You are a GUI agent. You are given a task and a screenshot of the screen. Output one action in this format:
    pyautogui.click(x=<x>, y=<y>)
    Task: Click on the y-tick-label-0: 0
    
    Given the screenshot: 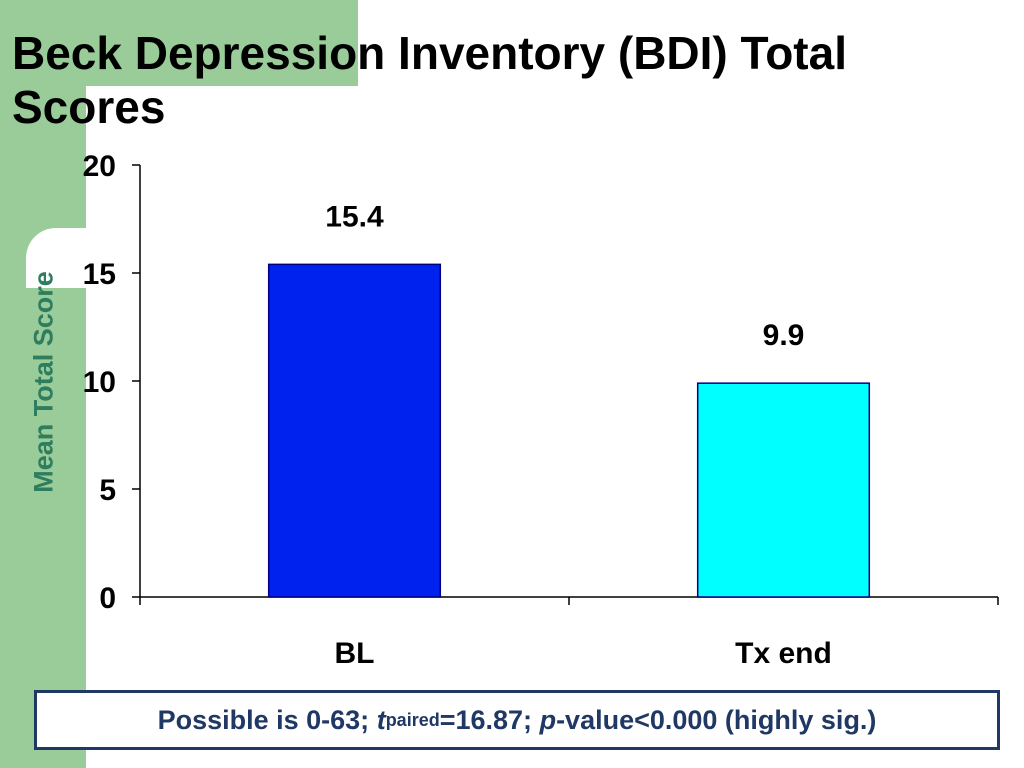 What is the action you would take?
    pyautogui.click(x=107, y=598)
    